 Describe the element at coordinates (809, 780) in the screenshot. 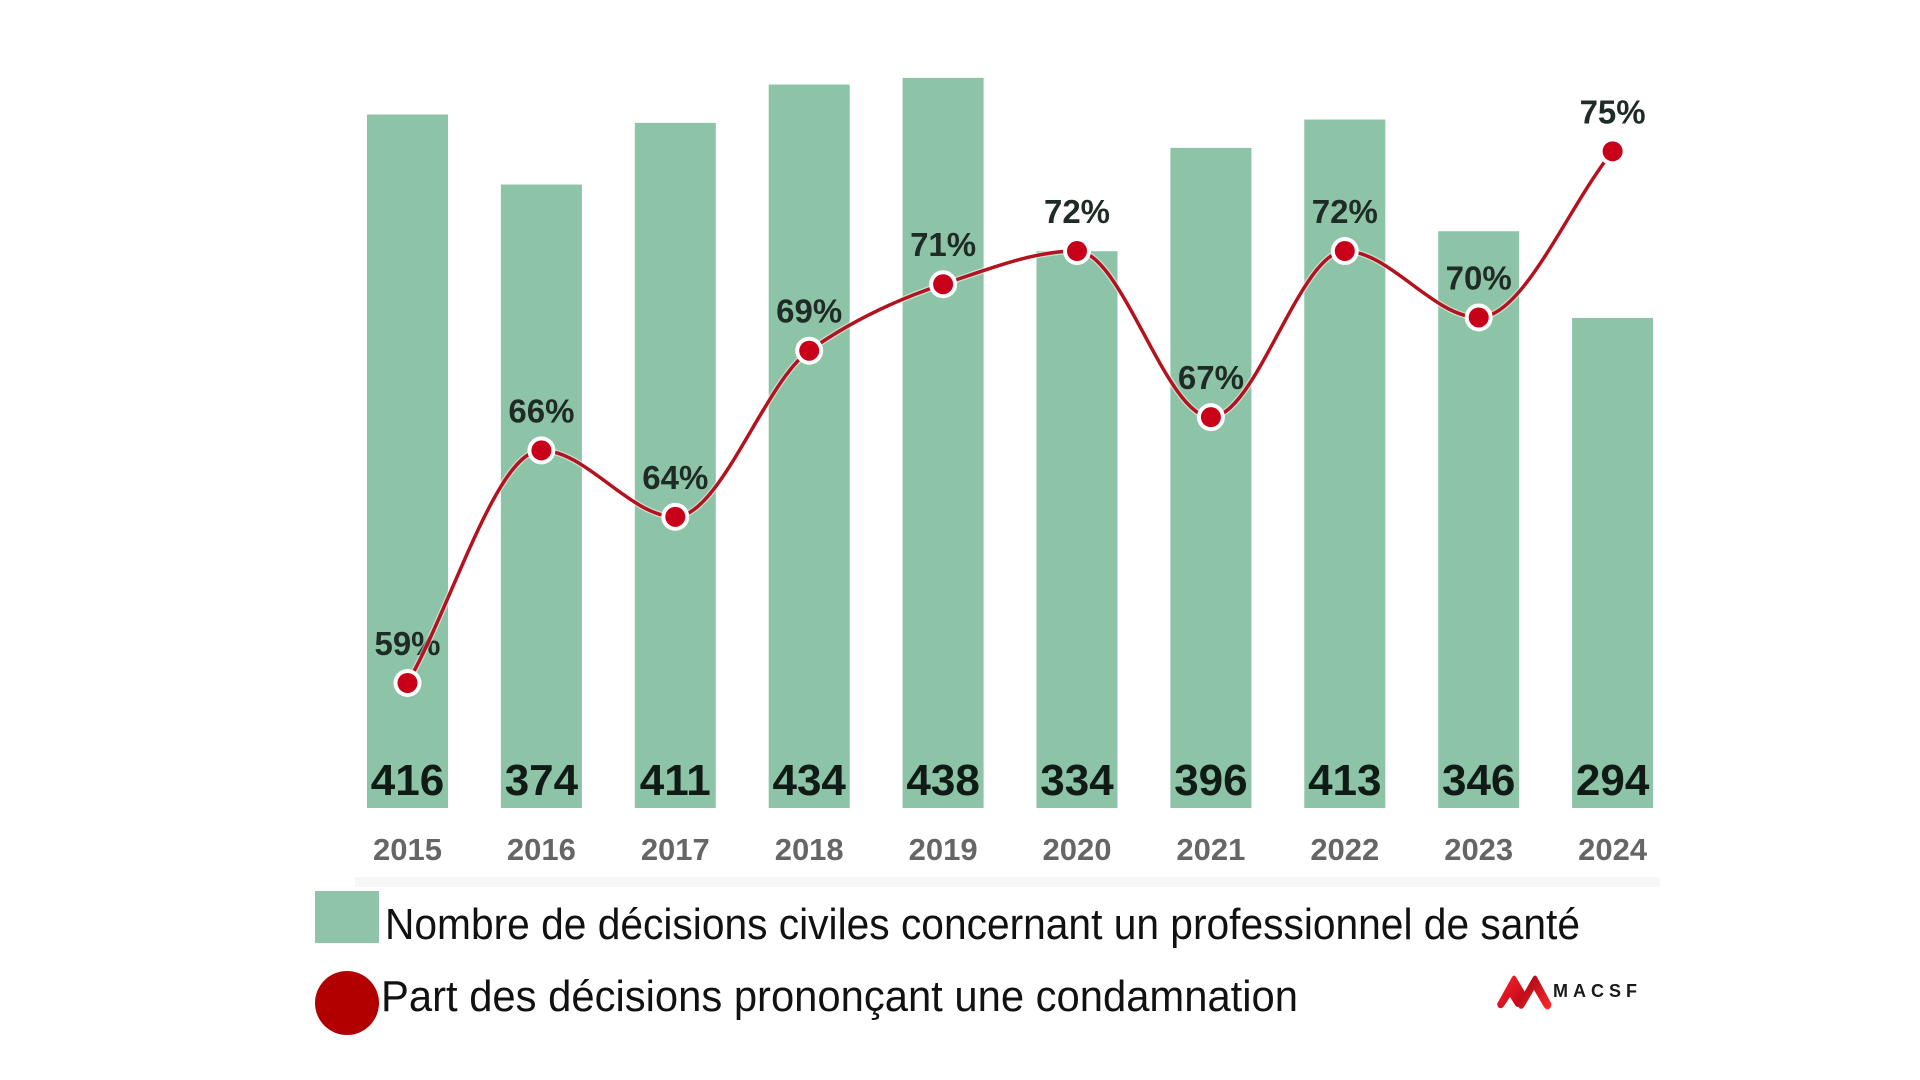

I see `bar-value-label: 434` at that location.